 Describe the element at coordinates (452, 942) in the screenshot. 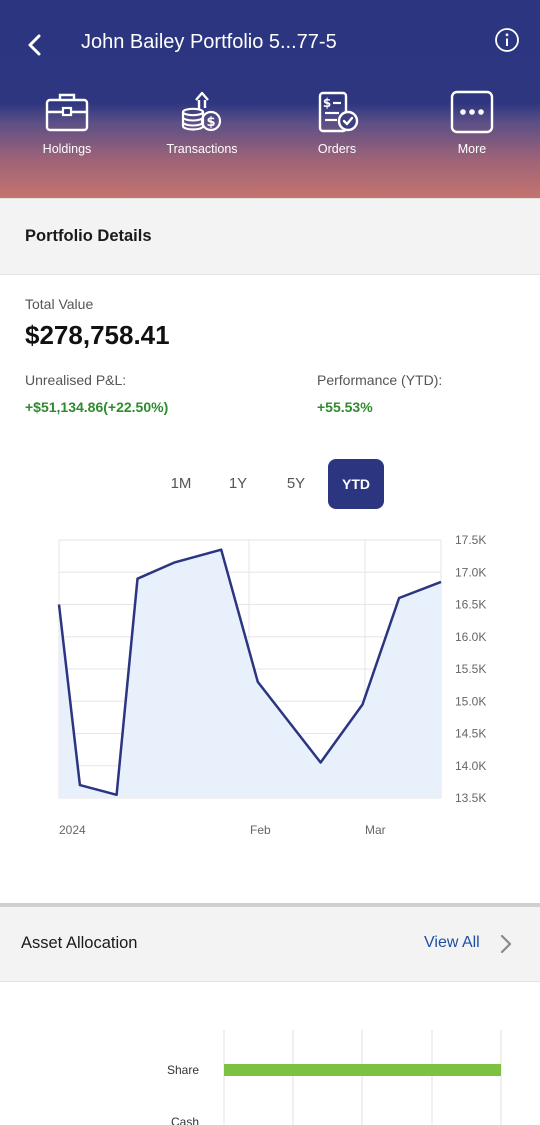

I see `view-all-link: View All` at that location.